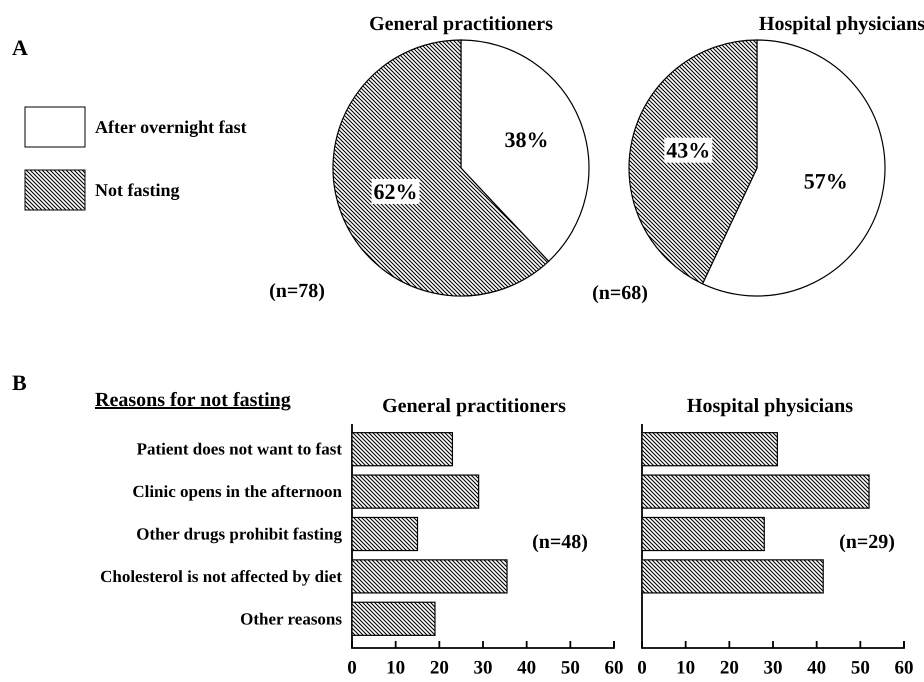 The height and width of the screenshot is (682, 924). Describe the element at coordinates (770, 406) in the screenshot. I see `chart-title: Hospital physicians` at that location.